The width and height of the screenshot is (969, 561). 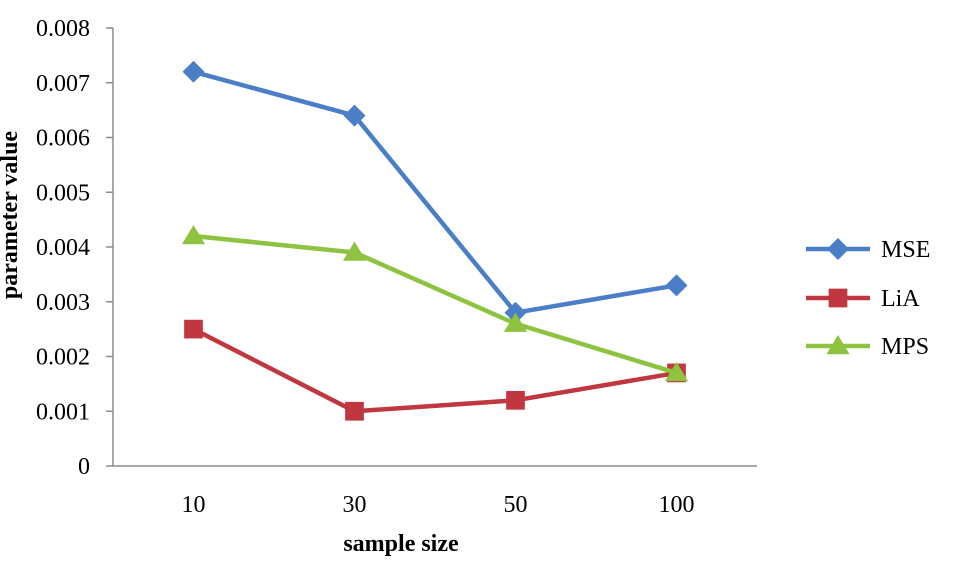 I want to click on y-tick-label: 0.008, so click(x=63, y=29).